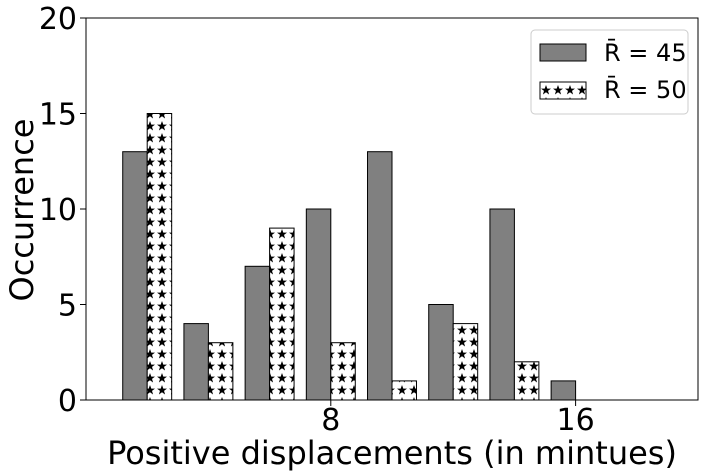  I want to click on y-tick-label-20: 20, so click(58, 19).